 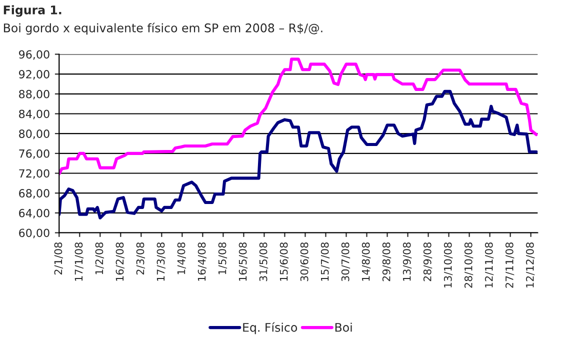 What do you see at coordinates (343, 327) in the screenshot?
I see `legend-label: Boi` at bounding box center [343, 327].